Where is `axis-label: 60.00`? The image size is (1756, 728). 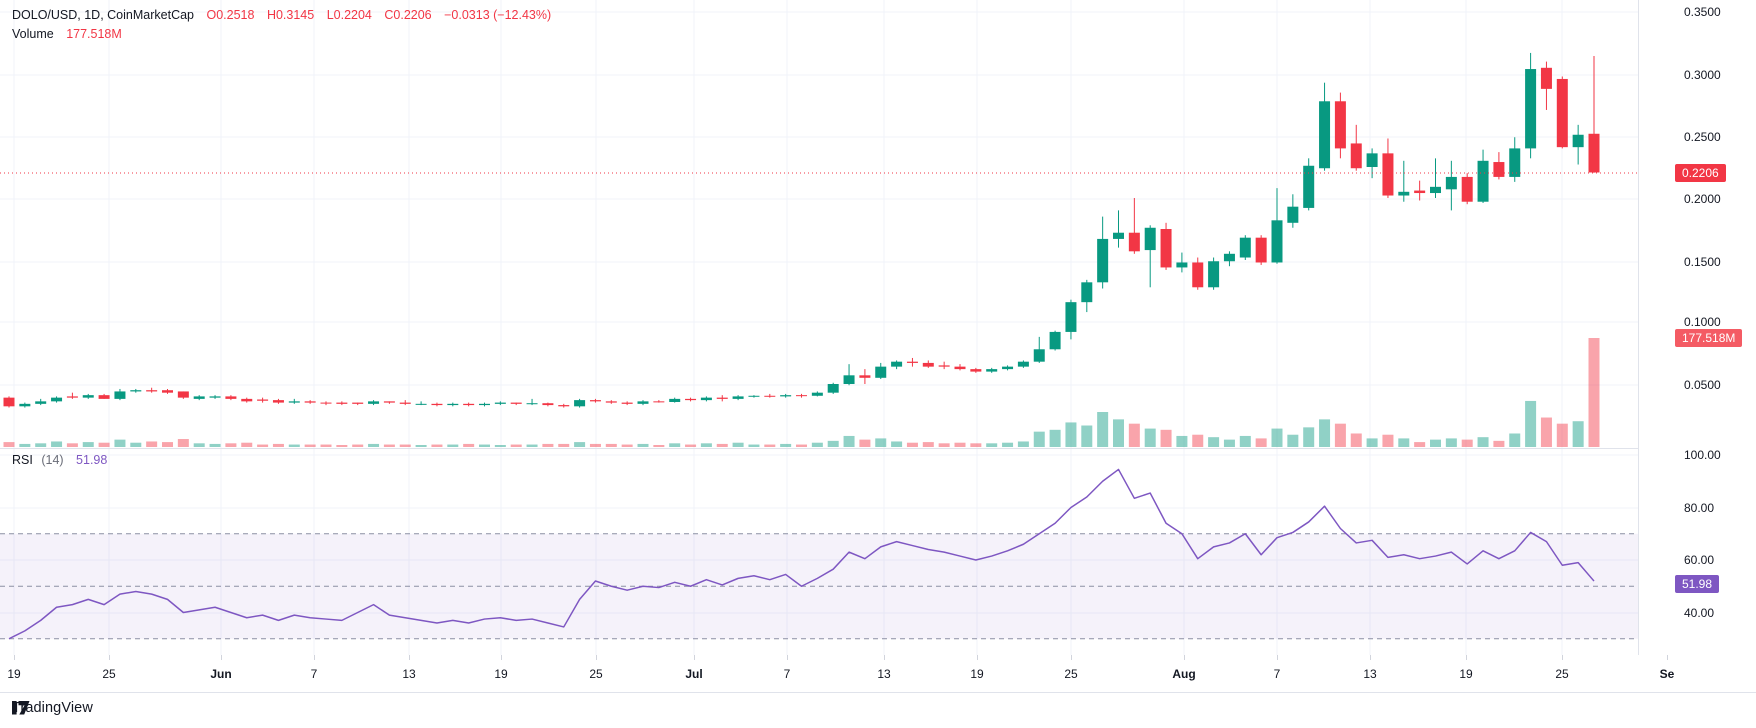 axis-label: 60.00 is located at coordinates (1699, 560).